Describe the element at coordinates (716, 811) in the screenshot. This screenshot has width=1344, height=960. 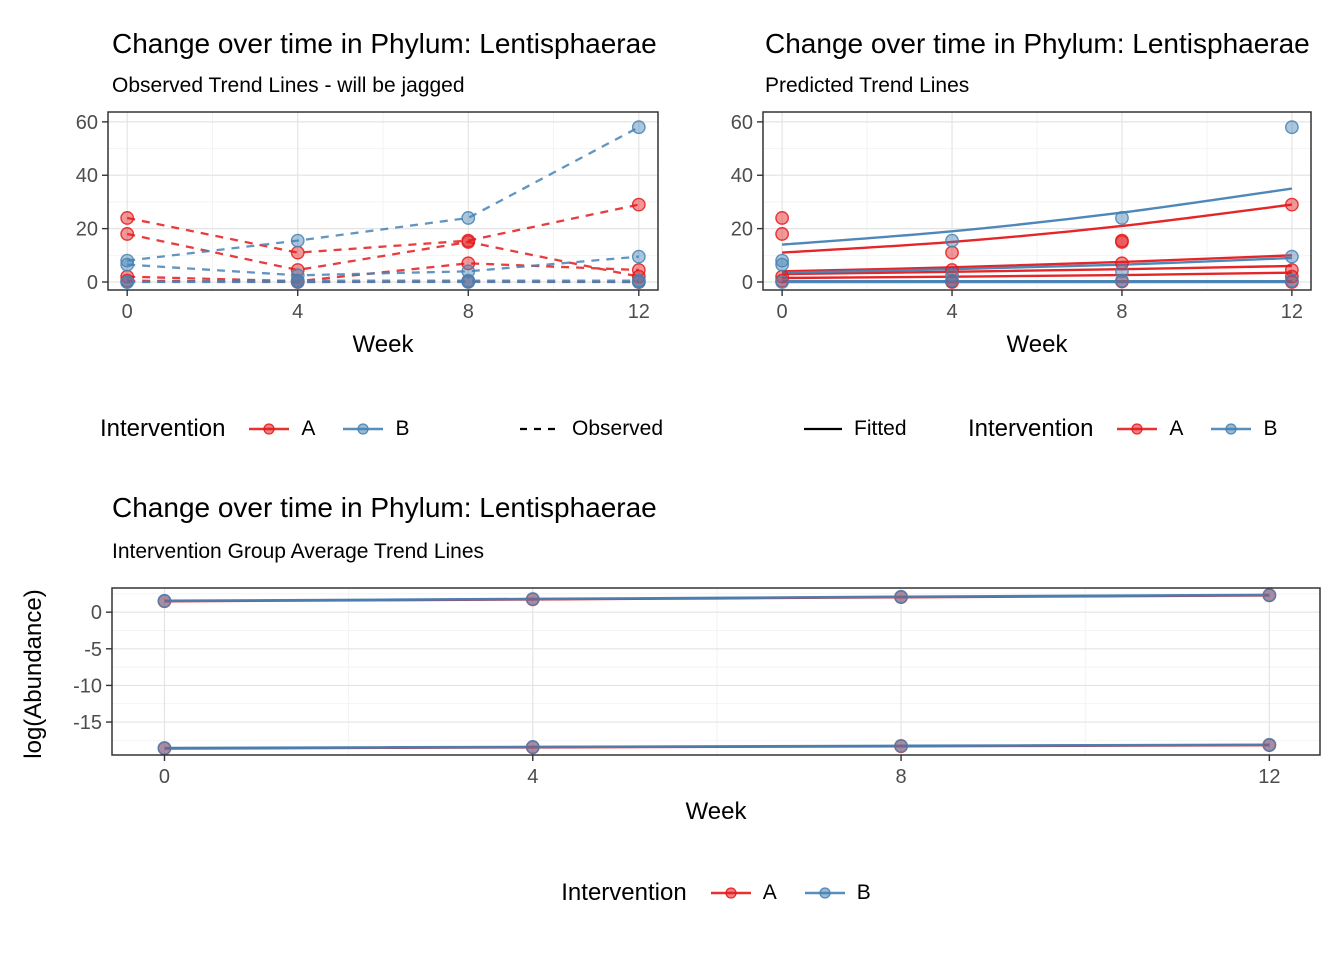
I see `average-x-axis-title: Week` at that location.